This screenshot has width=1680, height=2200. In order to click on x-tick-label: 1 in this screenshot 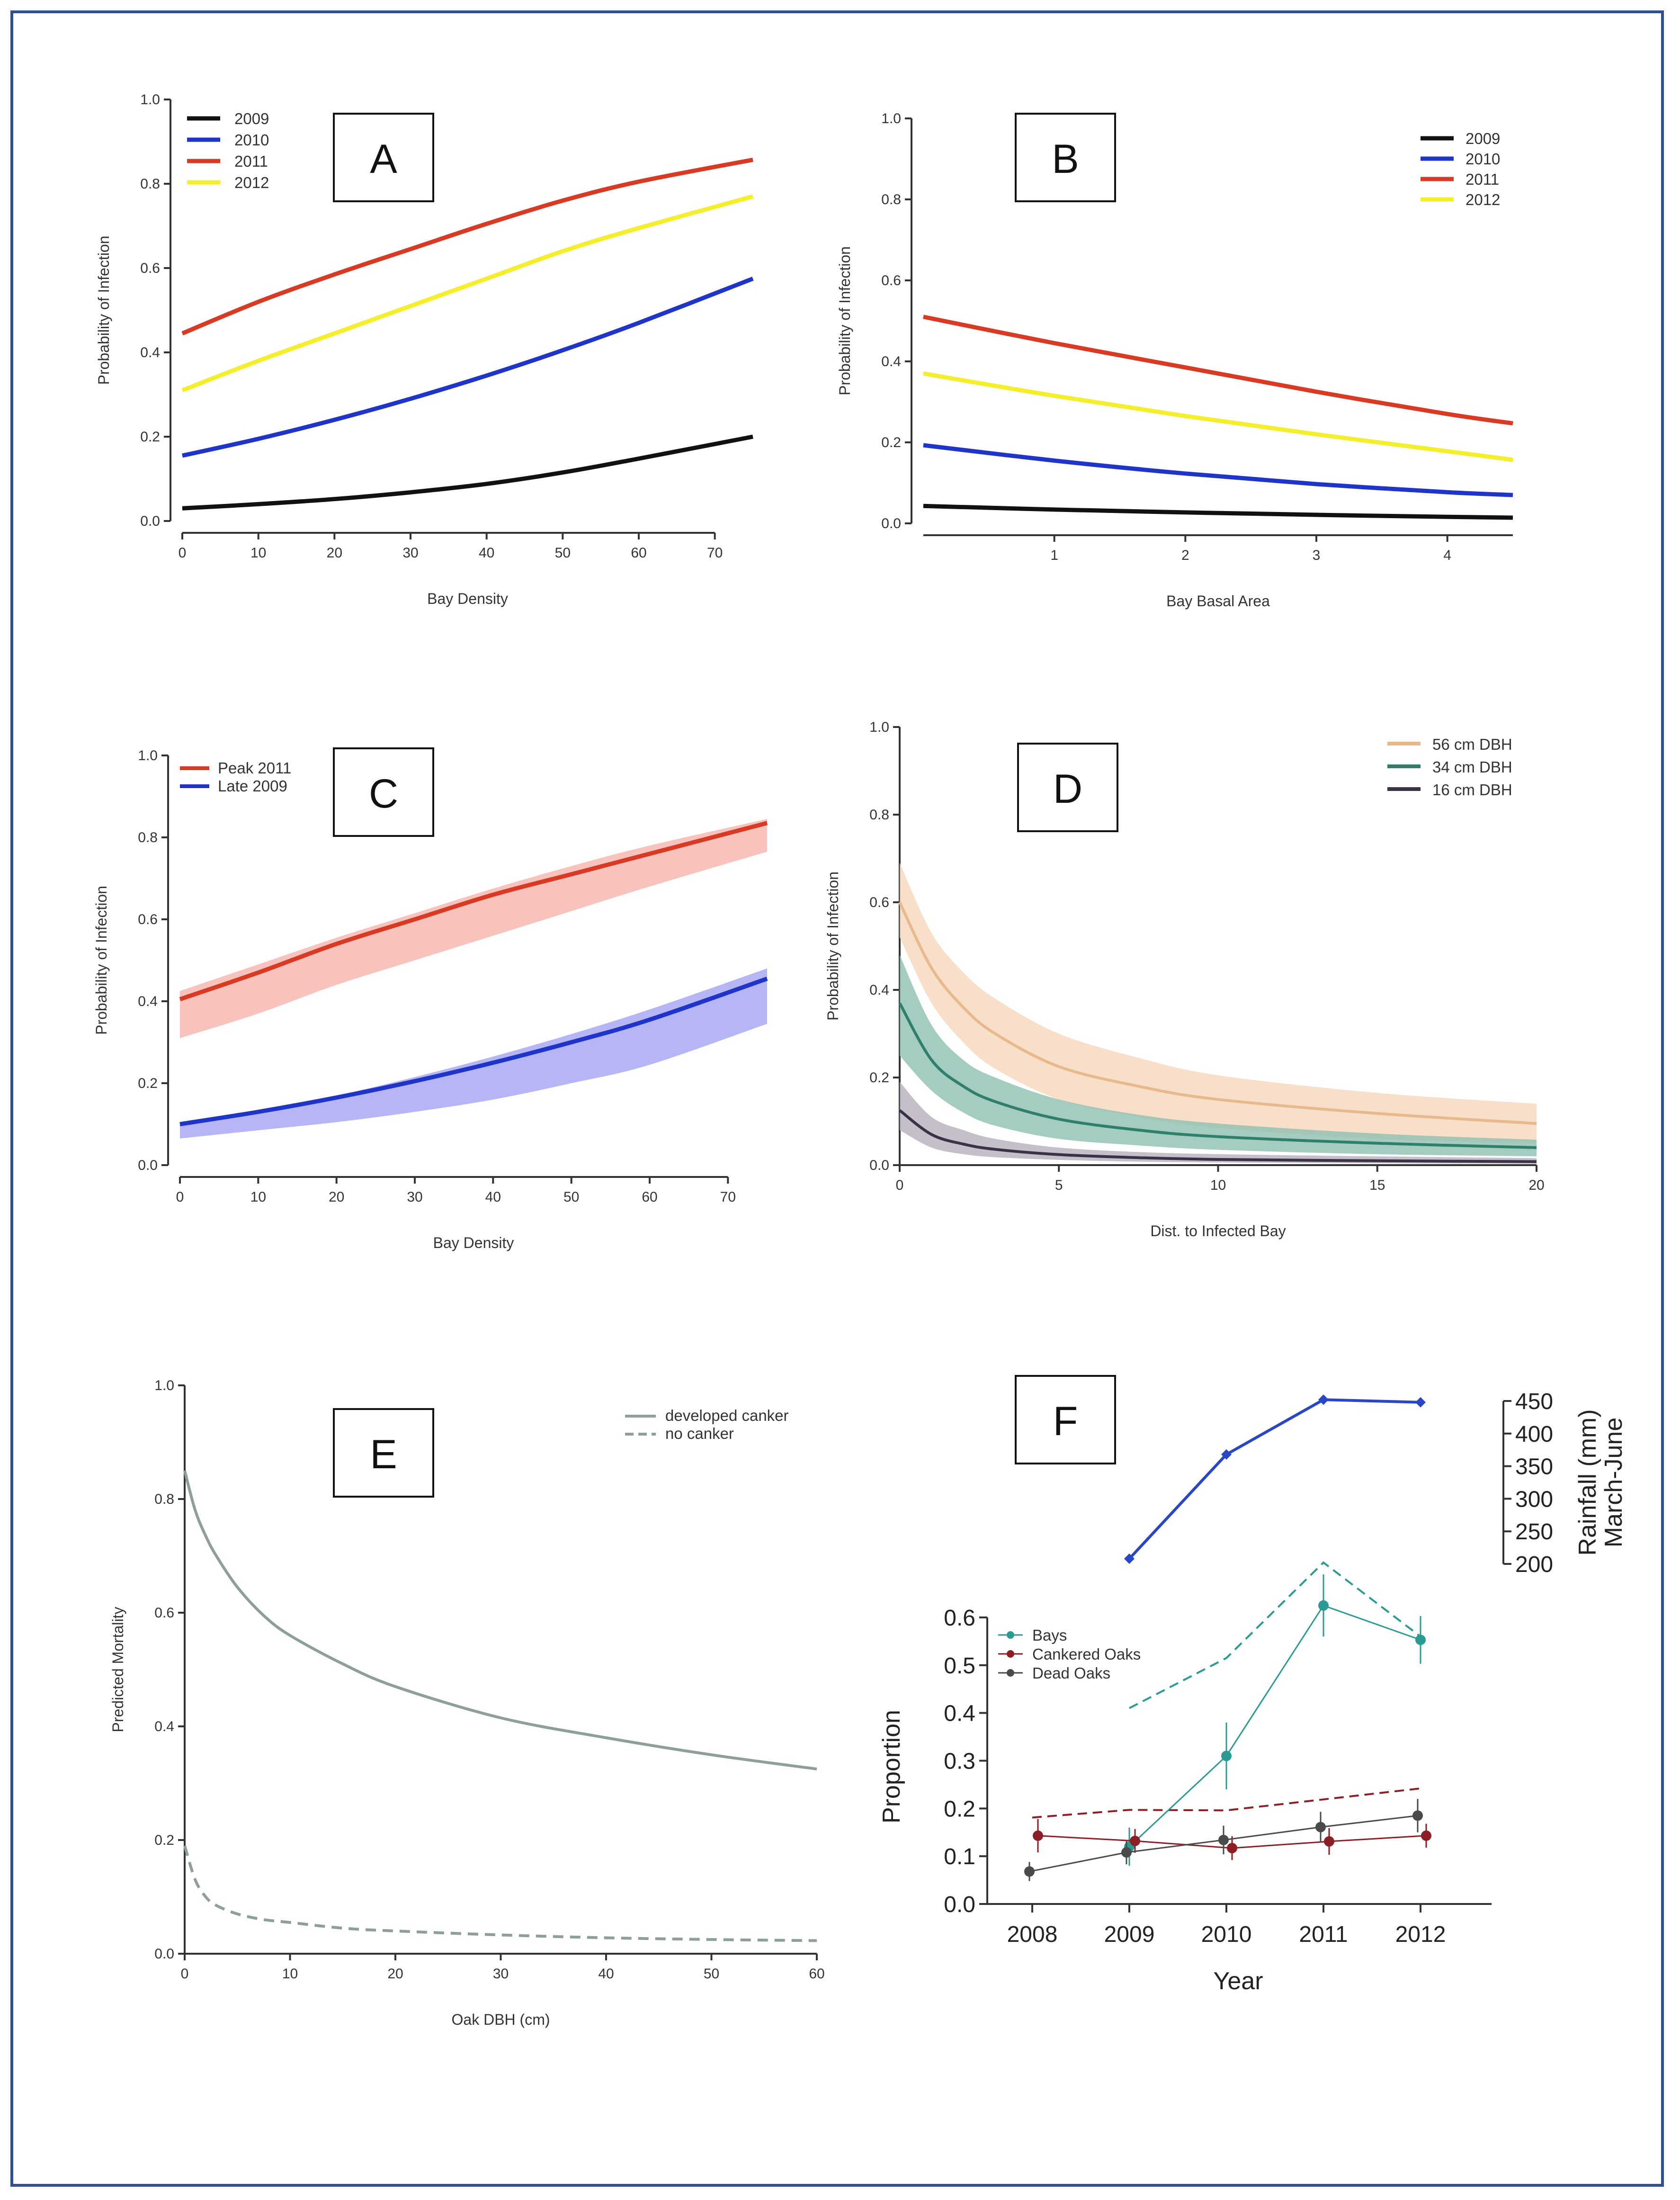, I will do `click(1054, 555)`.